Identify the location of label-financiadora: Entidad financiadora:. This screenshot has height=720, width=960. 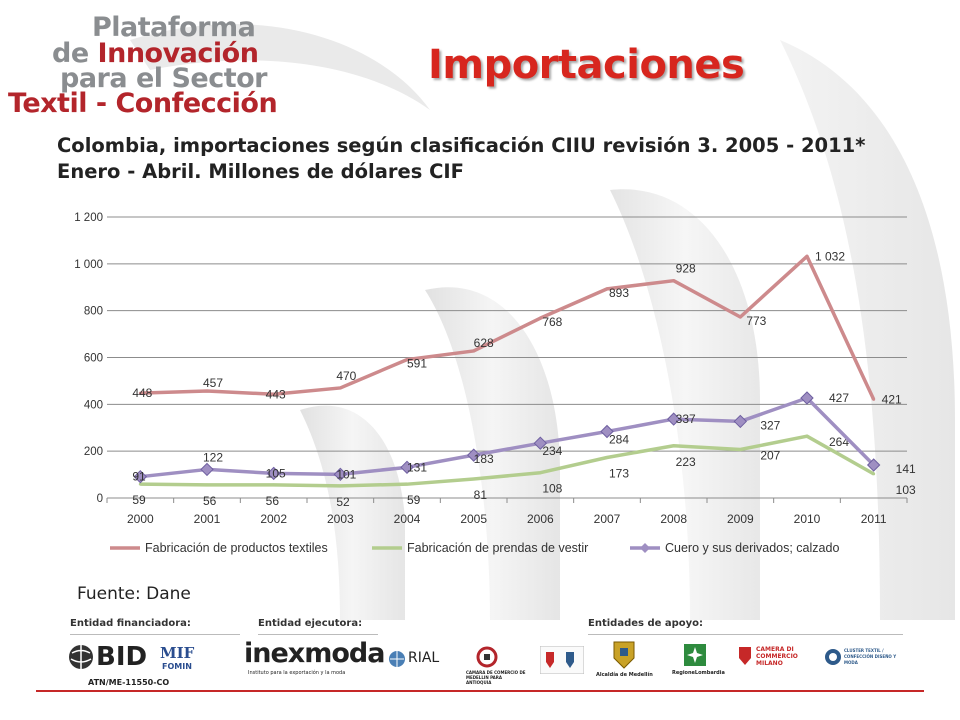
(130, 623).